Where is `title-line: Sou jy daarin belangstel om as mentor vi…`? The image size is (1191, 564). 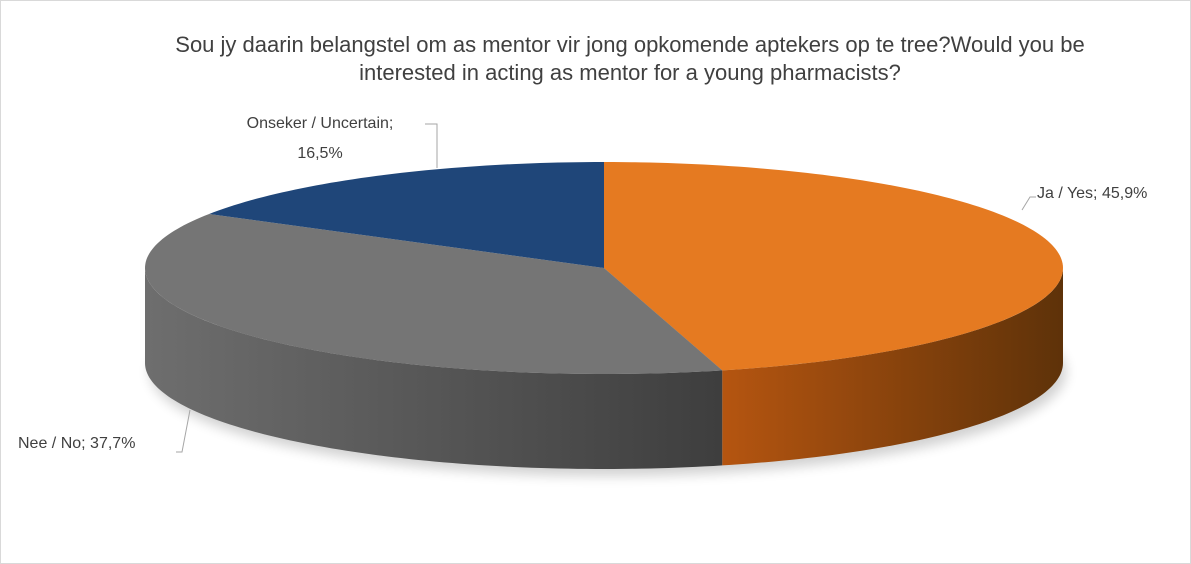
title-line: Sou jy daarin belangstel om as mentor vi… is located at coordinates (629, 44).